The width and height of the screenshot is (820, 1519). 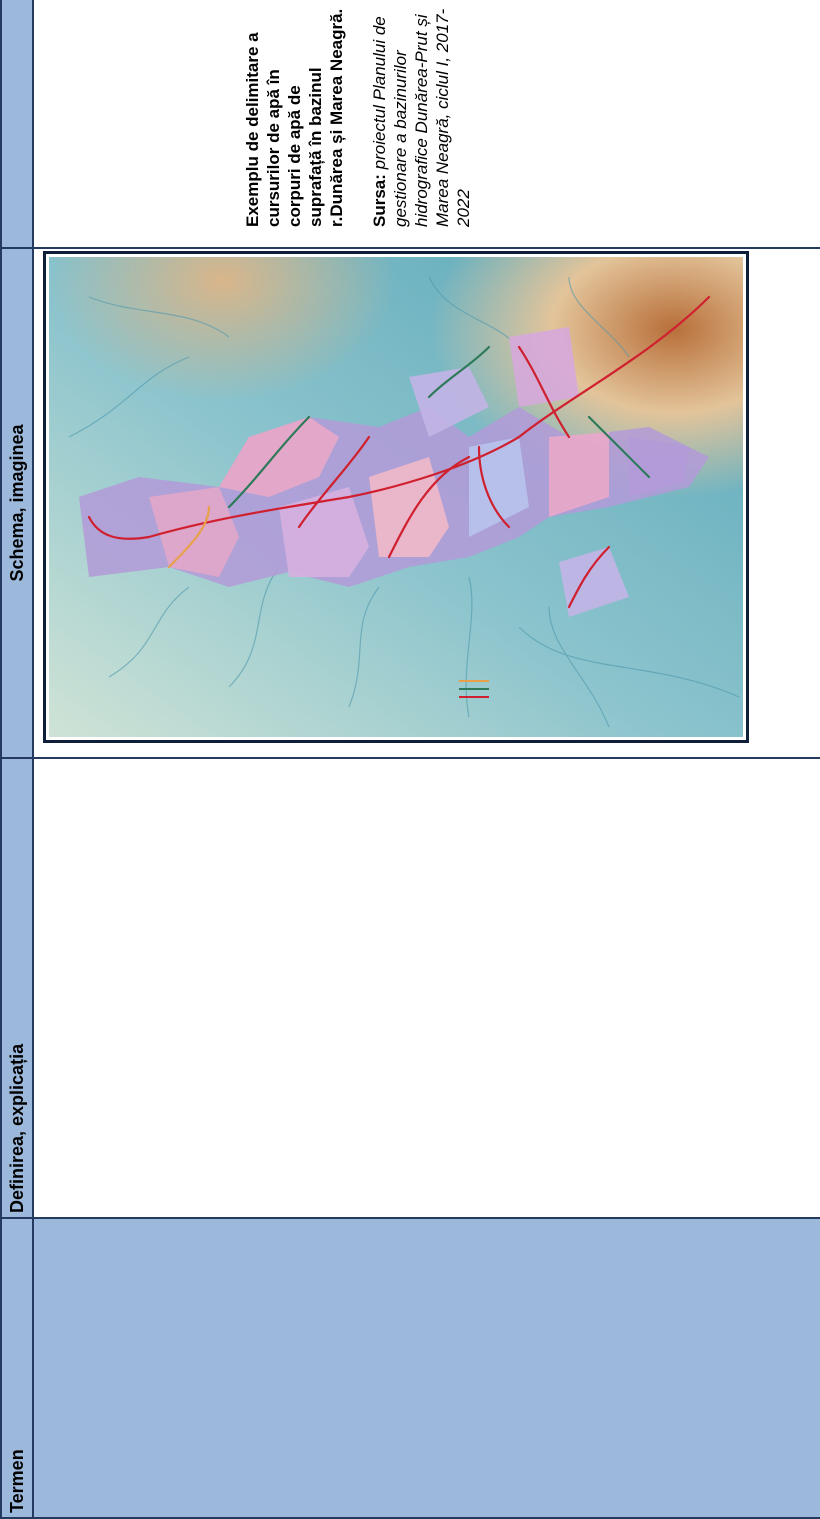 I want to click on header-term: Termen, so click(x=17, y=1368).